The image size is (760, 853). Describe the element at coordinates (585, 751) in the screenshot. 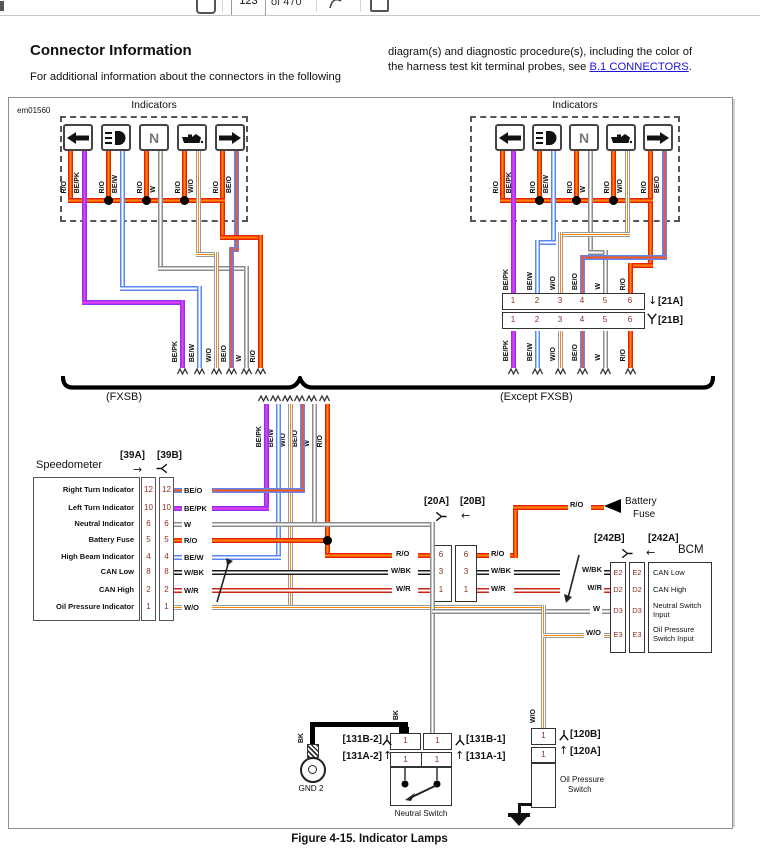

I see `connector-120a-label: [120A]` at that location.